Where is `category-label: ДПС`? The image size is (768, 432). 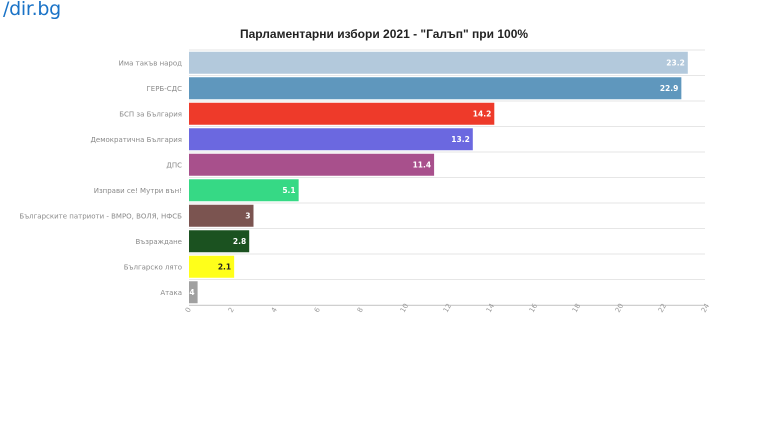 category-label: ДПС is located at coordinates (174, 165).